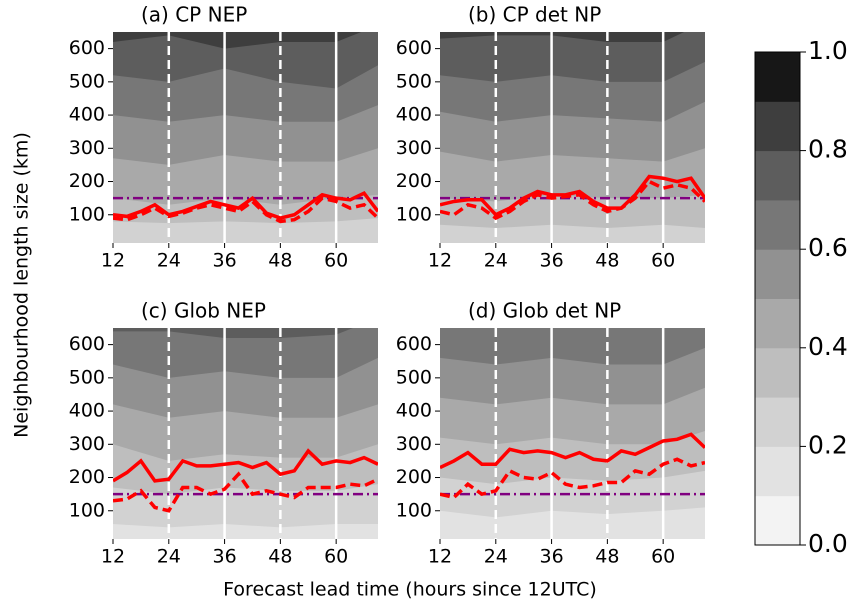 Image resolution: width=864 pixels, height=611 pixels. I want to click on colorbar-tick-label: 0.0, so click(828, 543).